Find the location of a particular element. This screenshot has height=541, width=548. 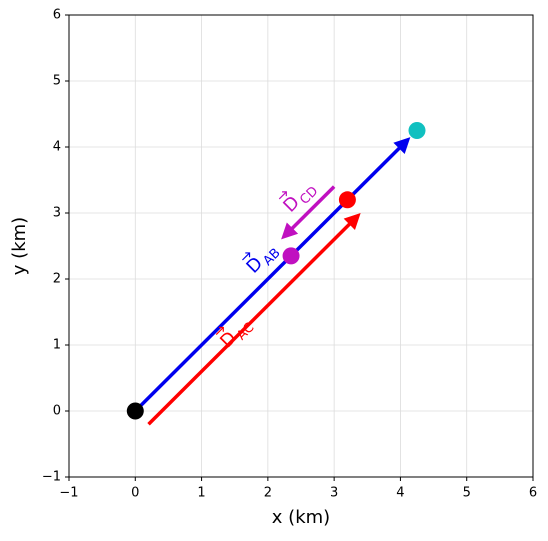

x-tick-label: 5 is located at coordinates (467, 493).